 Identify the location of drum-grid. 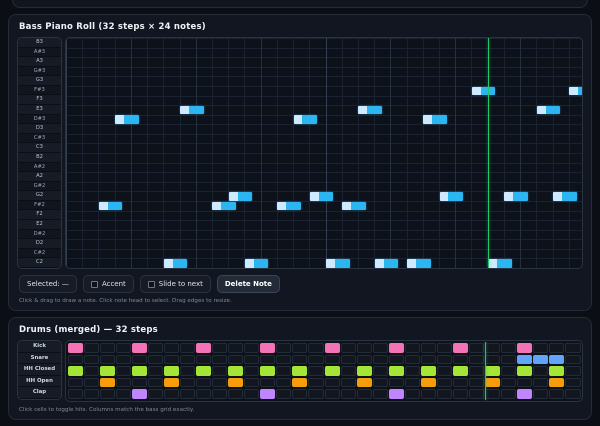
(324, 371).